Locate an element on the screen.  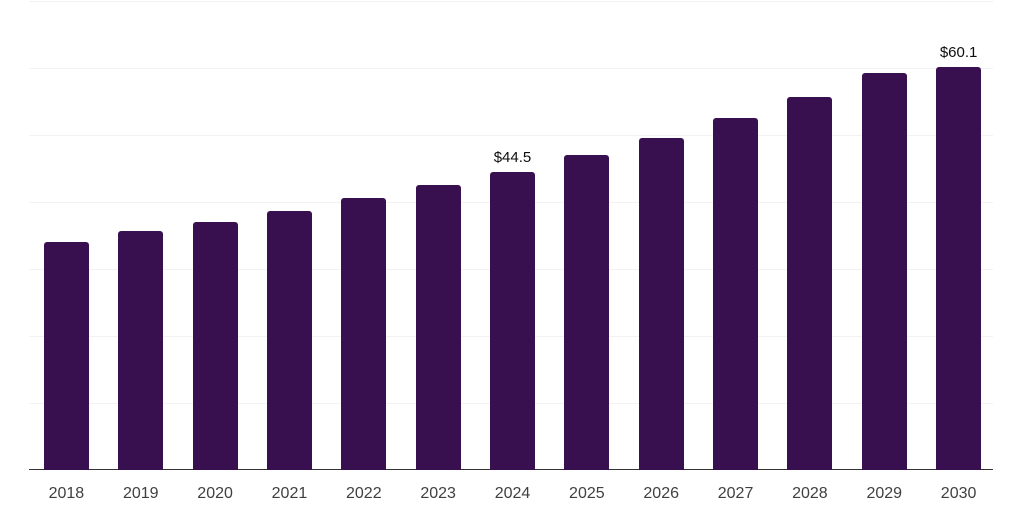
bar-2028 is located at coordinates (810, 283).